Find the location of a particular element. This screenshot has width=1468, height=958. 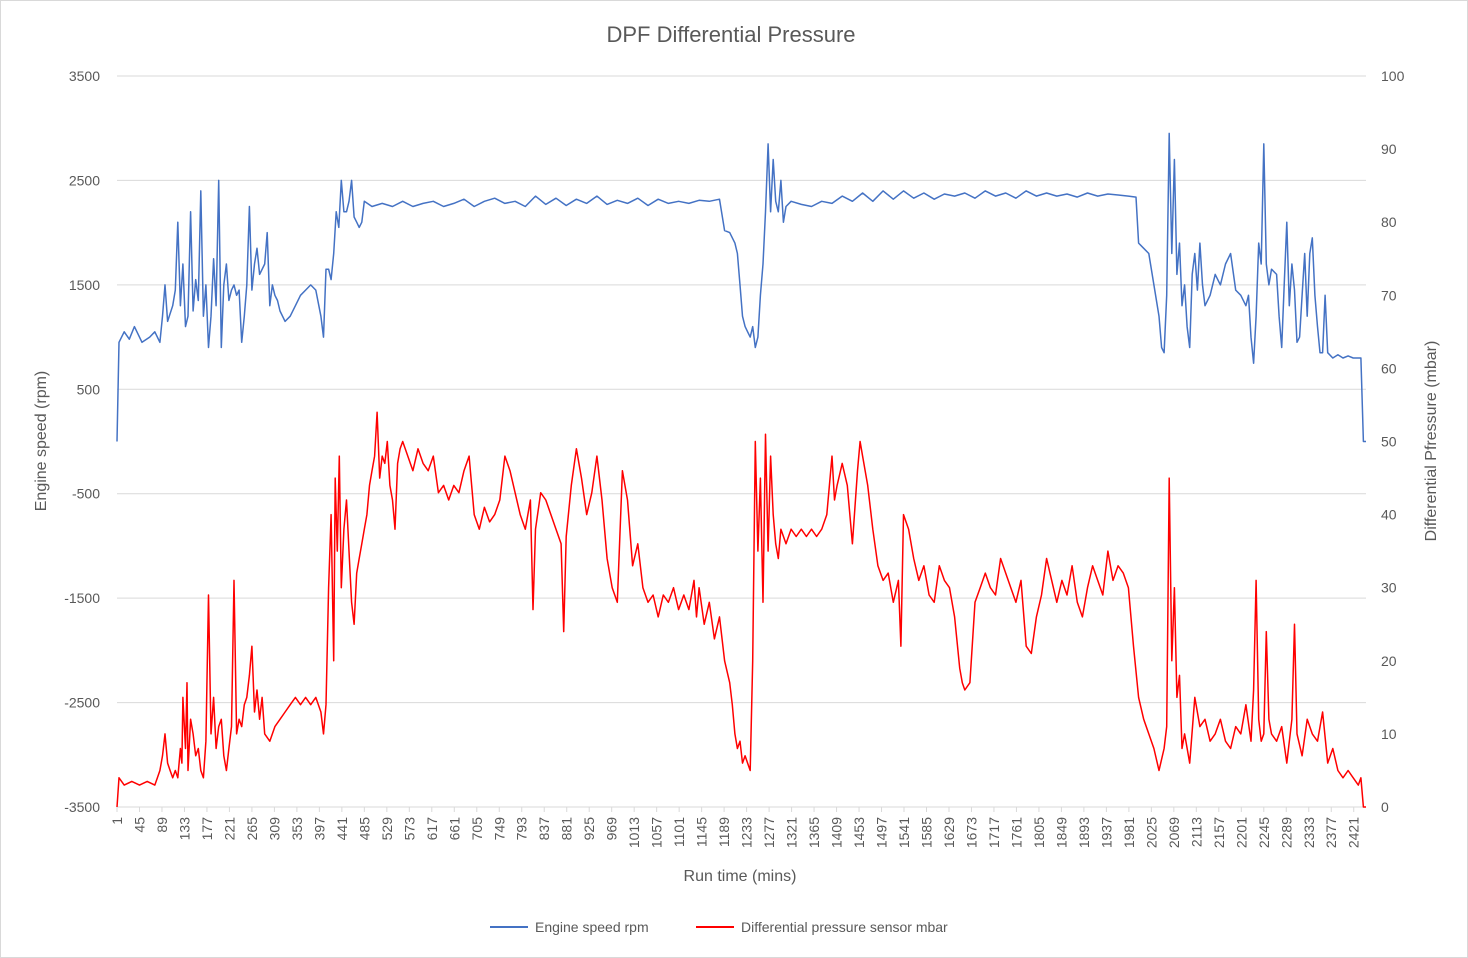

x-tick-label: 441 is located at coordinates (342, 829).